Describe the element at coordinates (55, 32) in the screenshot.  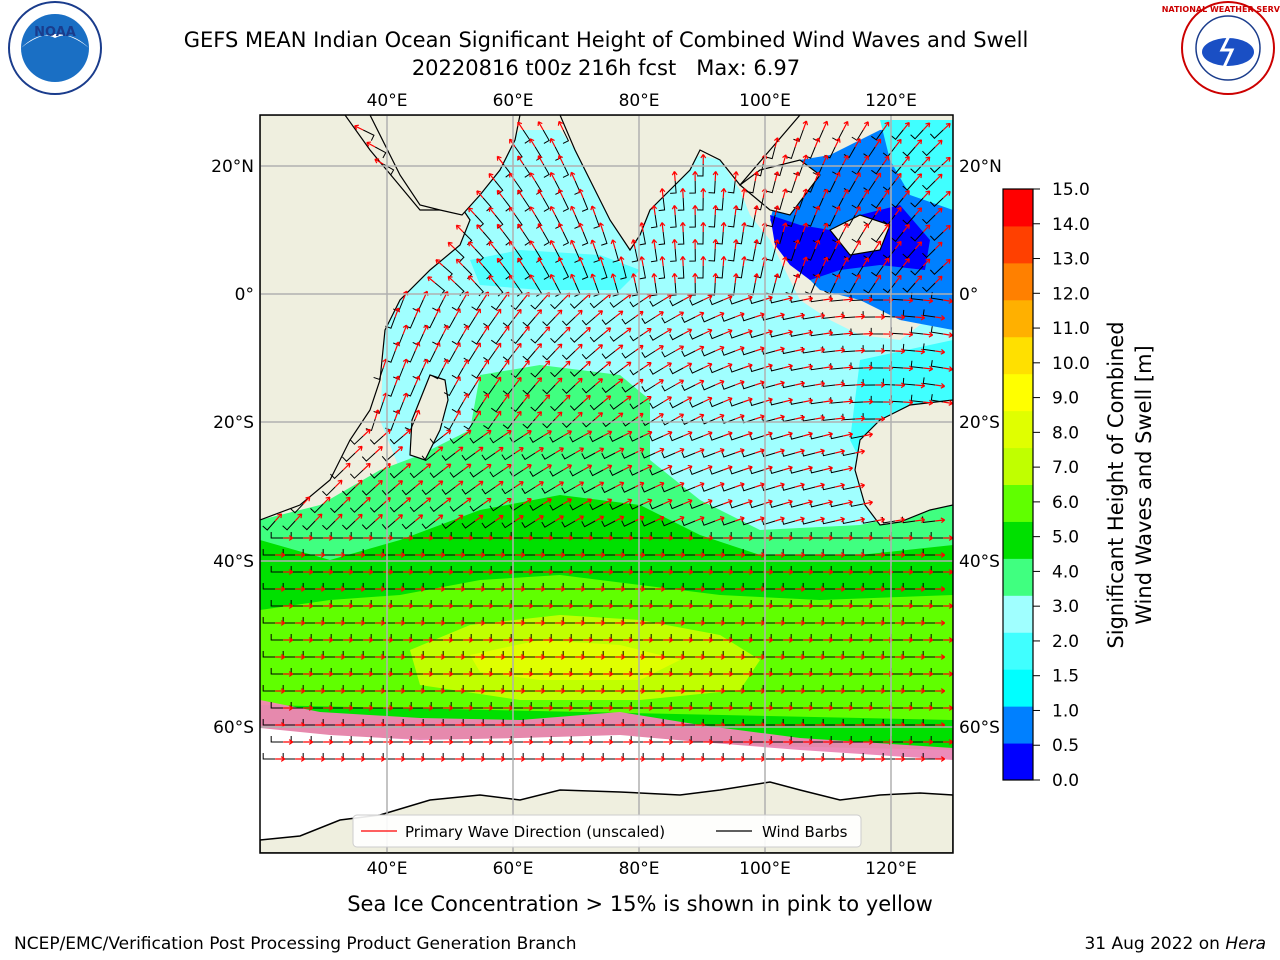
I see `noaa-logo-text: NOAA` at that location.